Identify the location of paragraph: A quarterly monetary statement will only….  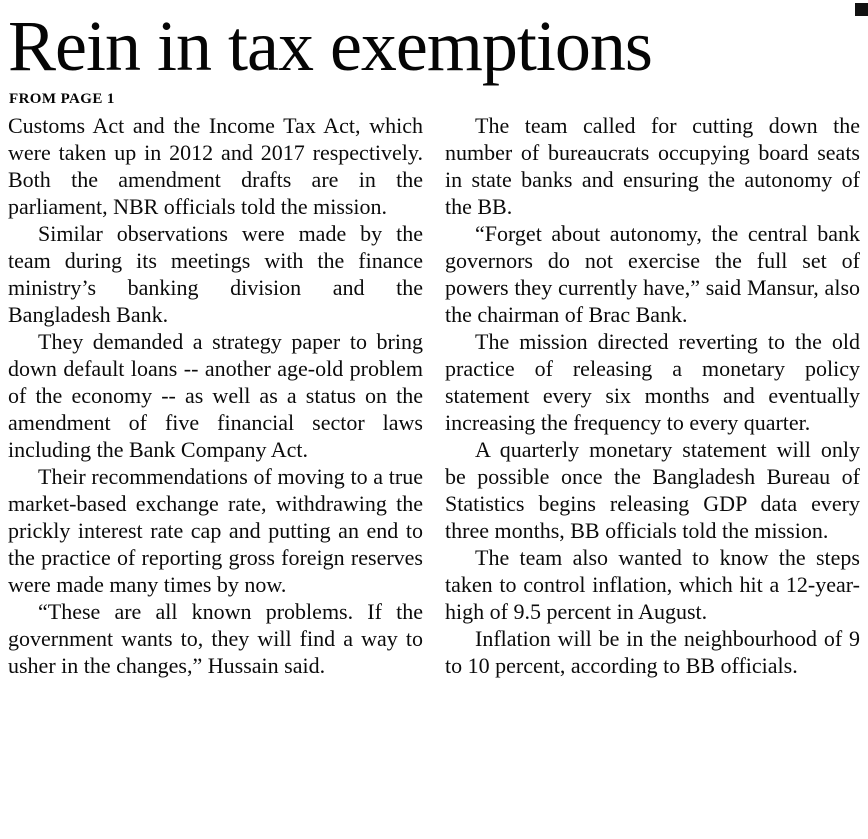
(652, 490).